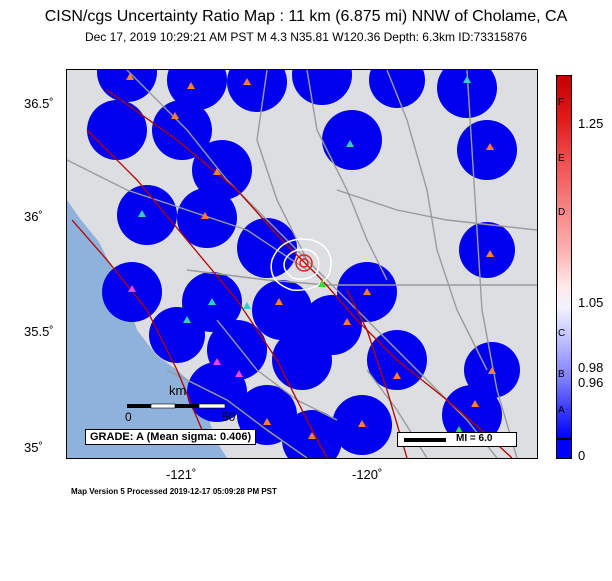 Image resolution: width=612 pixels, height=581 pixels. Describe the element at coordinates (591, 302) in the screenshot. I see `colorbar-value-1-05: 1.05` at that location.